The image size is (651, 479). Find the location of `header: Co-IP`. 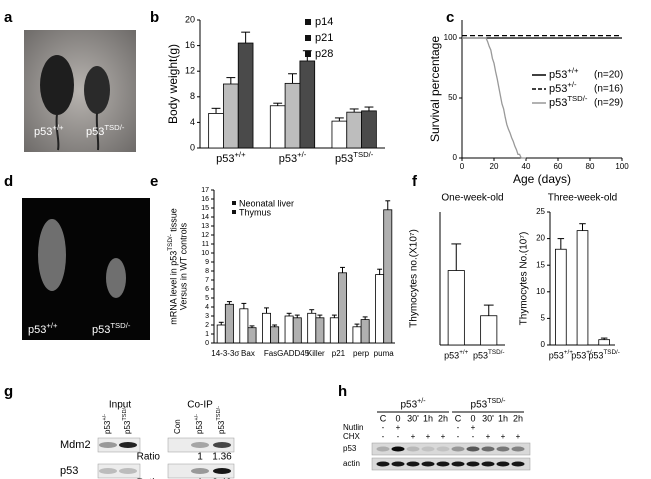

header: Co-IP is located at coordinates (200, 405).